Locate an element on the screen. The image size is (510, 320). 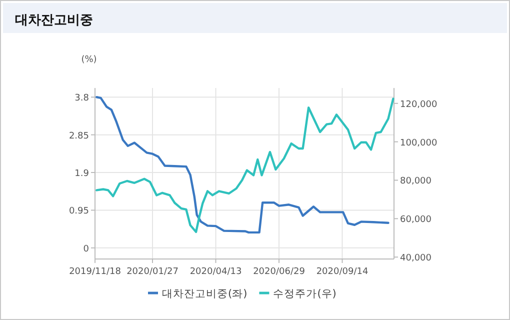
y-tick-label: 0.95 is located at coordinates (78, 211).